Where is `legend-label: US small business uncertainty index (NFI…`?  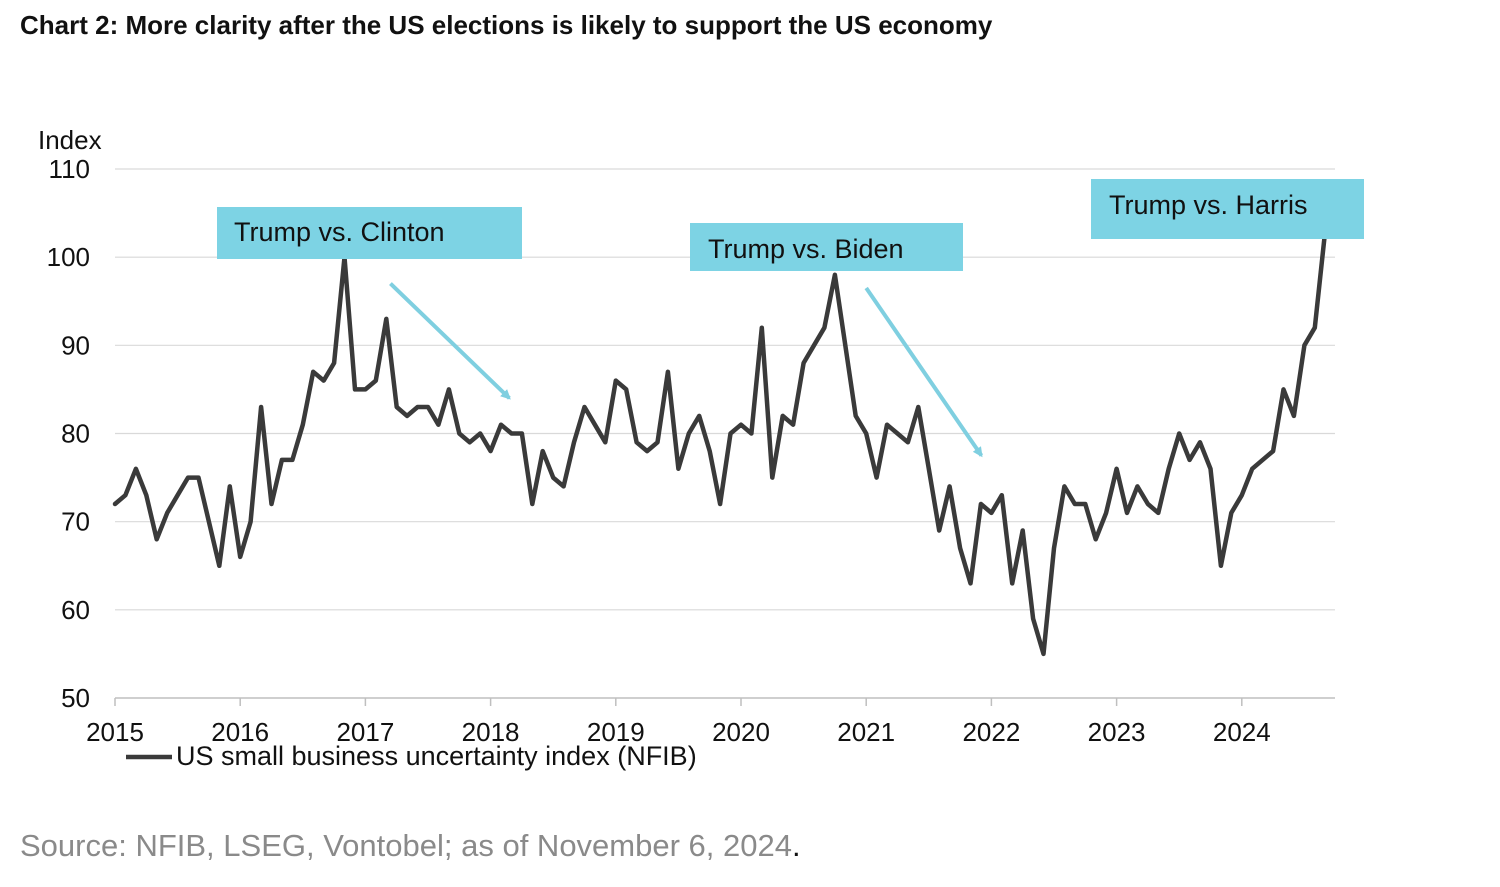
legend-label: US small business uncertainty index (NFI… is located at coordinates (436, 756).